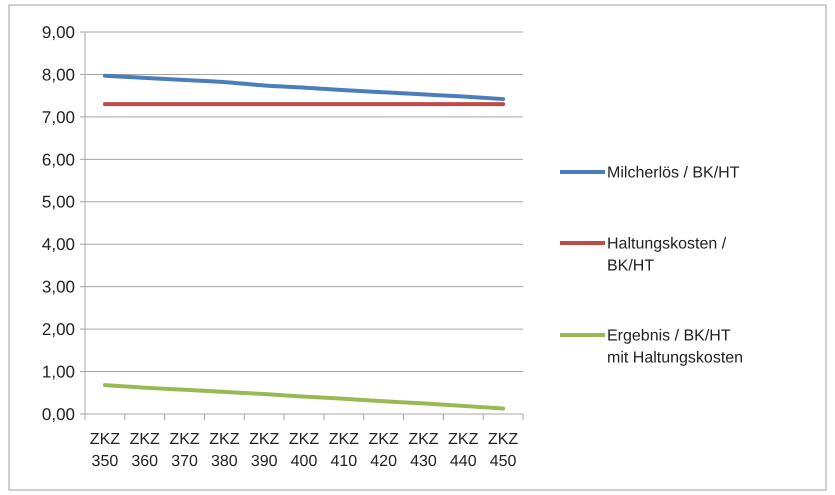  I want to click on y-tick-label: 1,00, so click(58, 372).